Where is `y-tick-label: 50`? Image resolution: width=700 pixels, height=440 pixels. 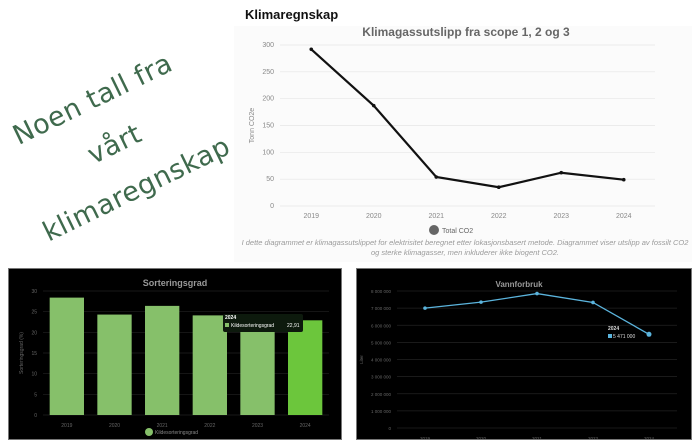 y-tick-label: 50 is located at coordinates (270, 179).